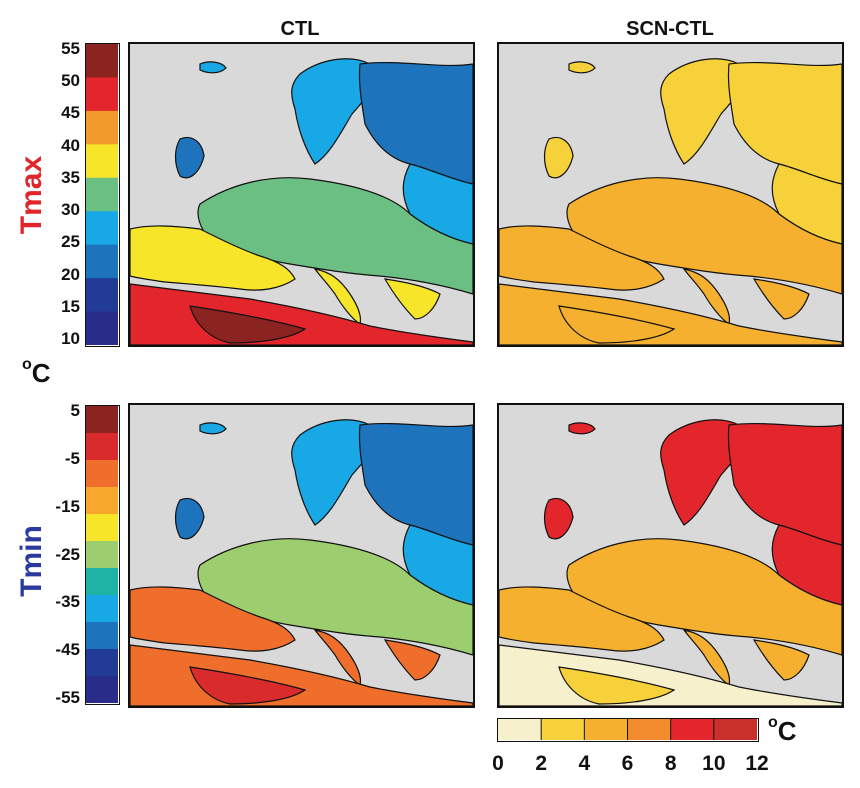 This screenshot has width=860, height=788. What do you see at coordinates (70, 274) in the screenshot?
I see `tmax-tick-label: 20` at bounding box center [70, 274].